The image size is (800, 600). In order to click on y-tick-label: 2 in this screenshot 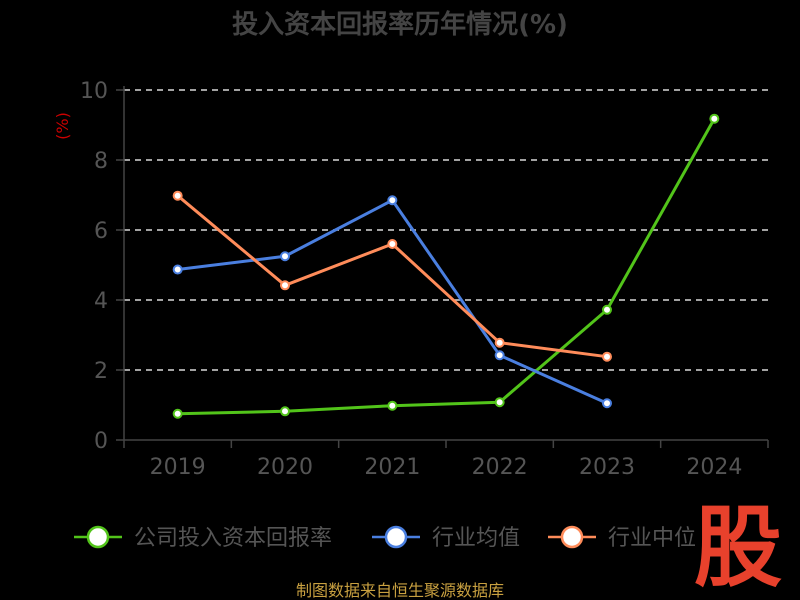, I will do `click(101, 371)`.